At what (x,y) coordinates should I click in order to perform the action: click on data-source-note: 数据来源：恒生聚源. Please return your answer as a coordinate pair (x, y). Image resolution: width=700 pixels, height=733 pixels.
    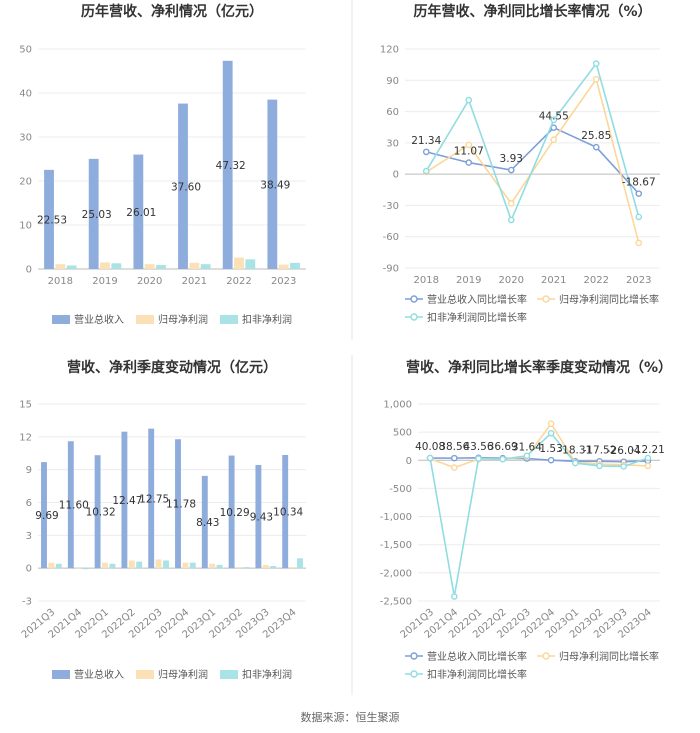
    Looking at the image, I should click on (350, 717).